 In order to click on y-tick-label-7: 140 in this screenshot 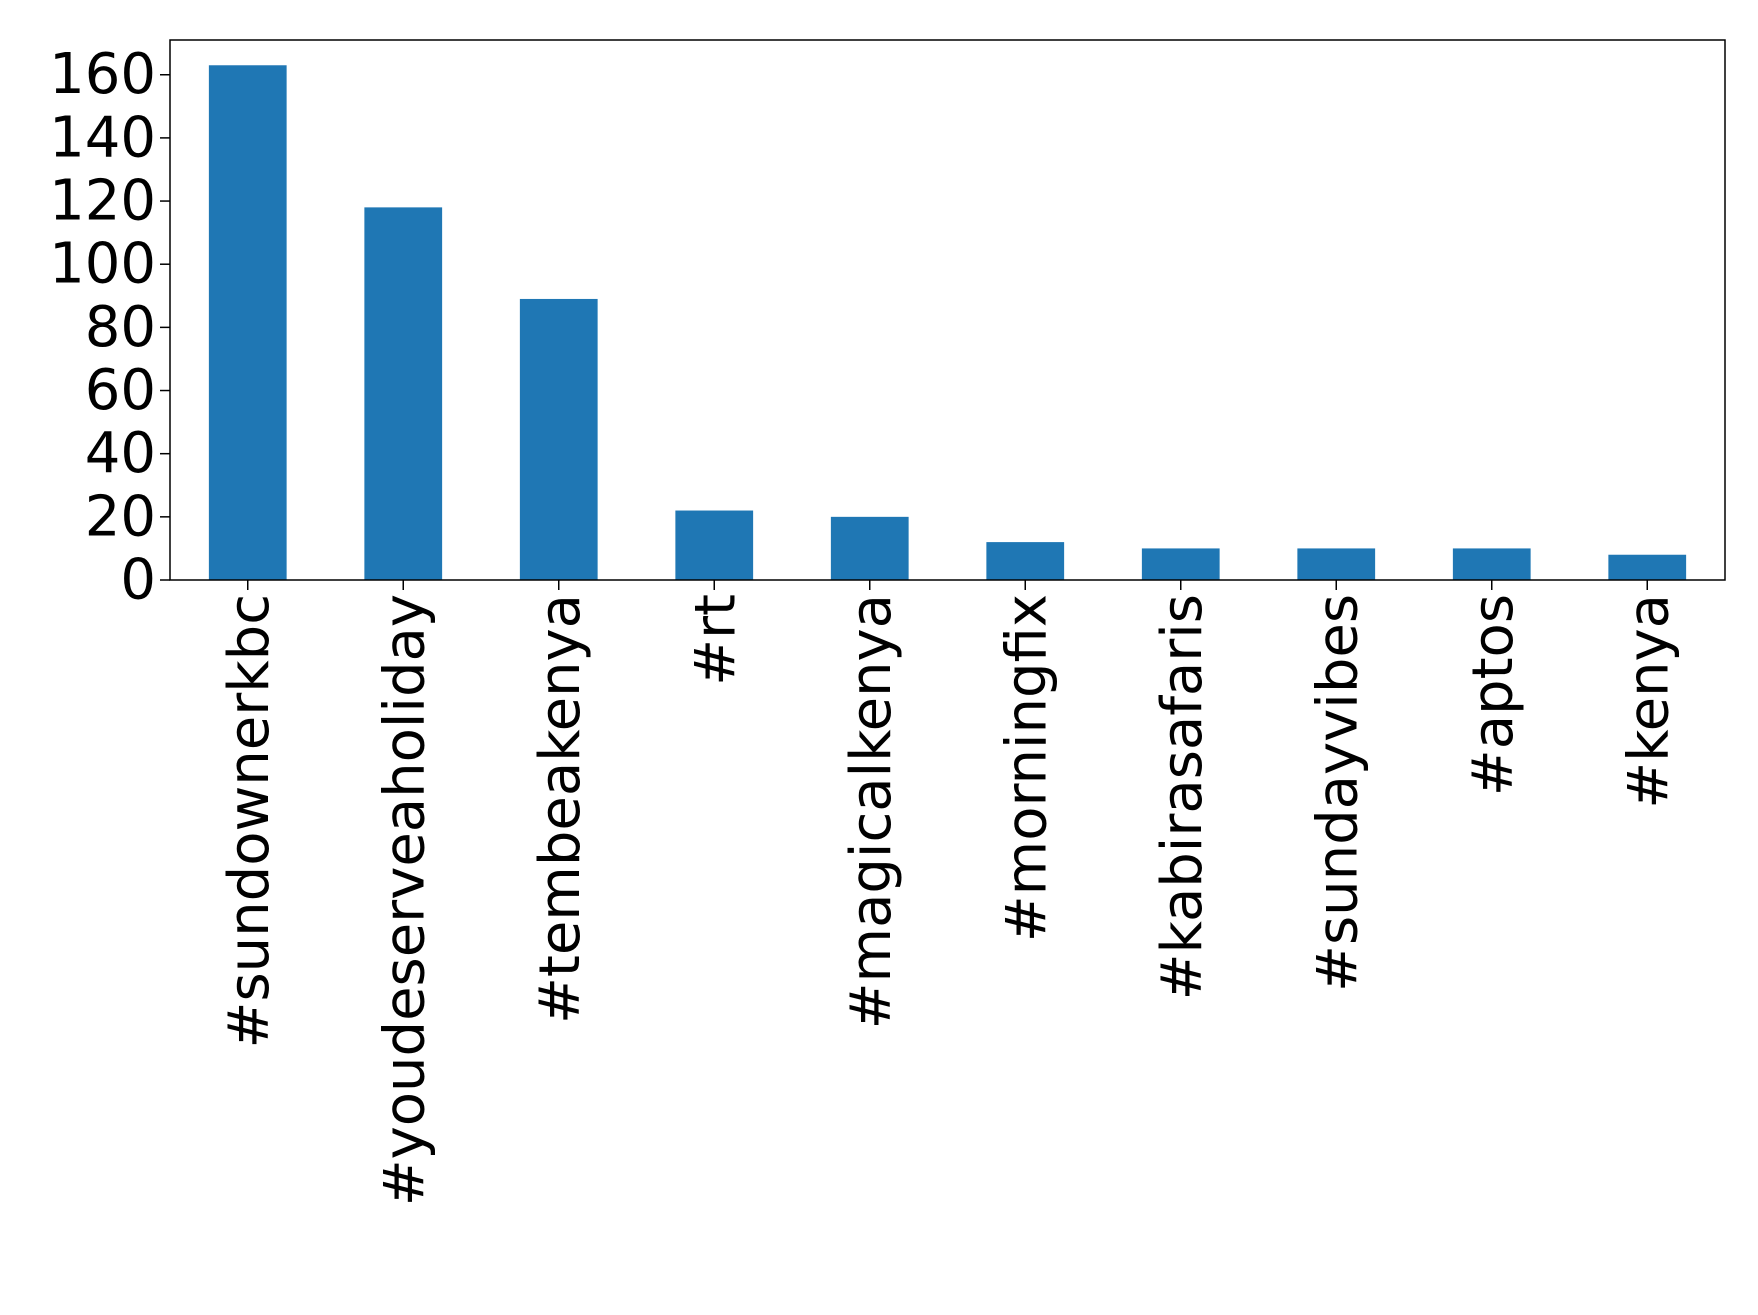, I will do `click(102, 137)`.